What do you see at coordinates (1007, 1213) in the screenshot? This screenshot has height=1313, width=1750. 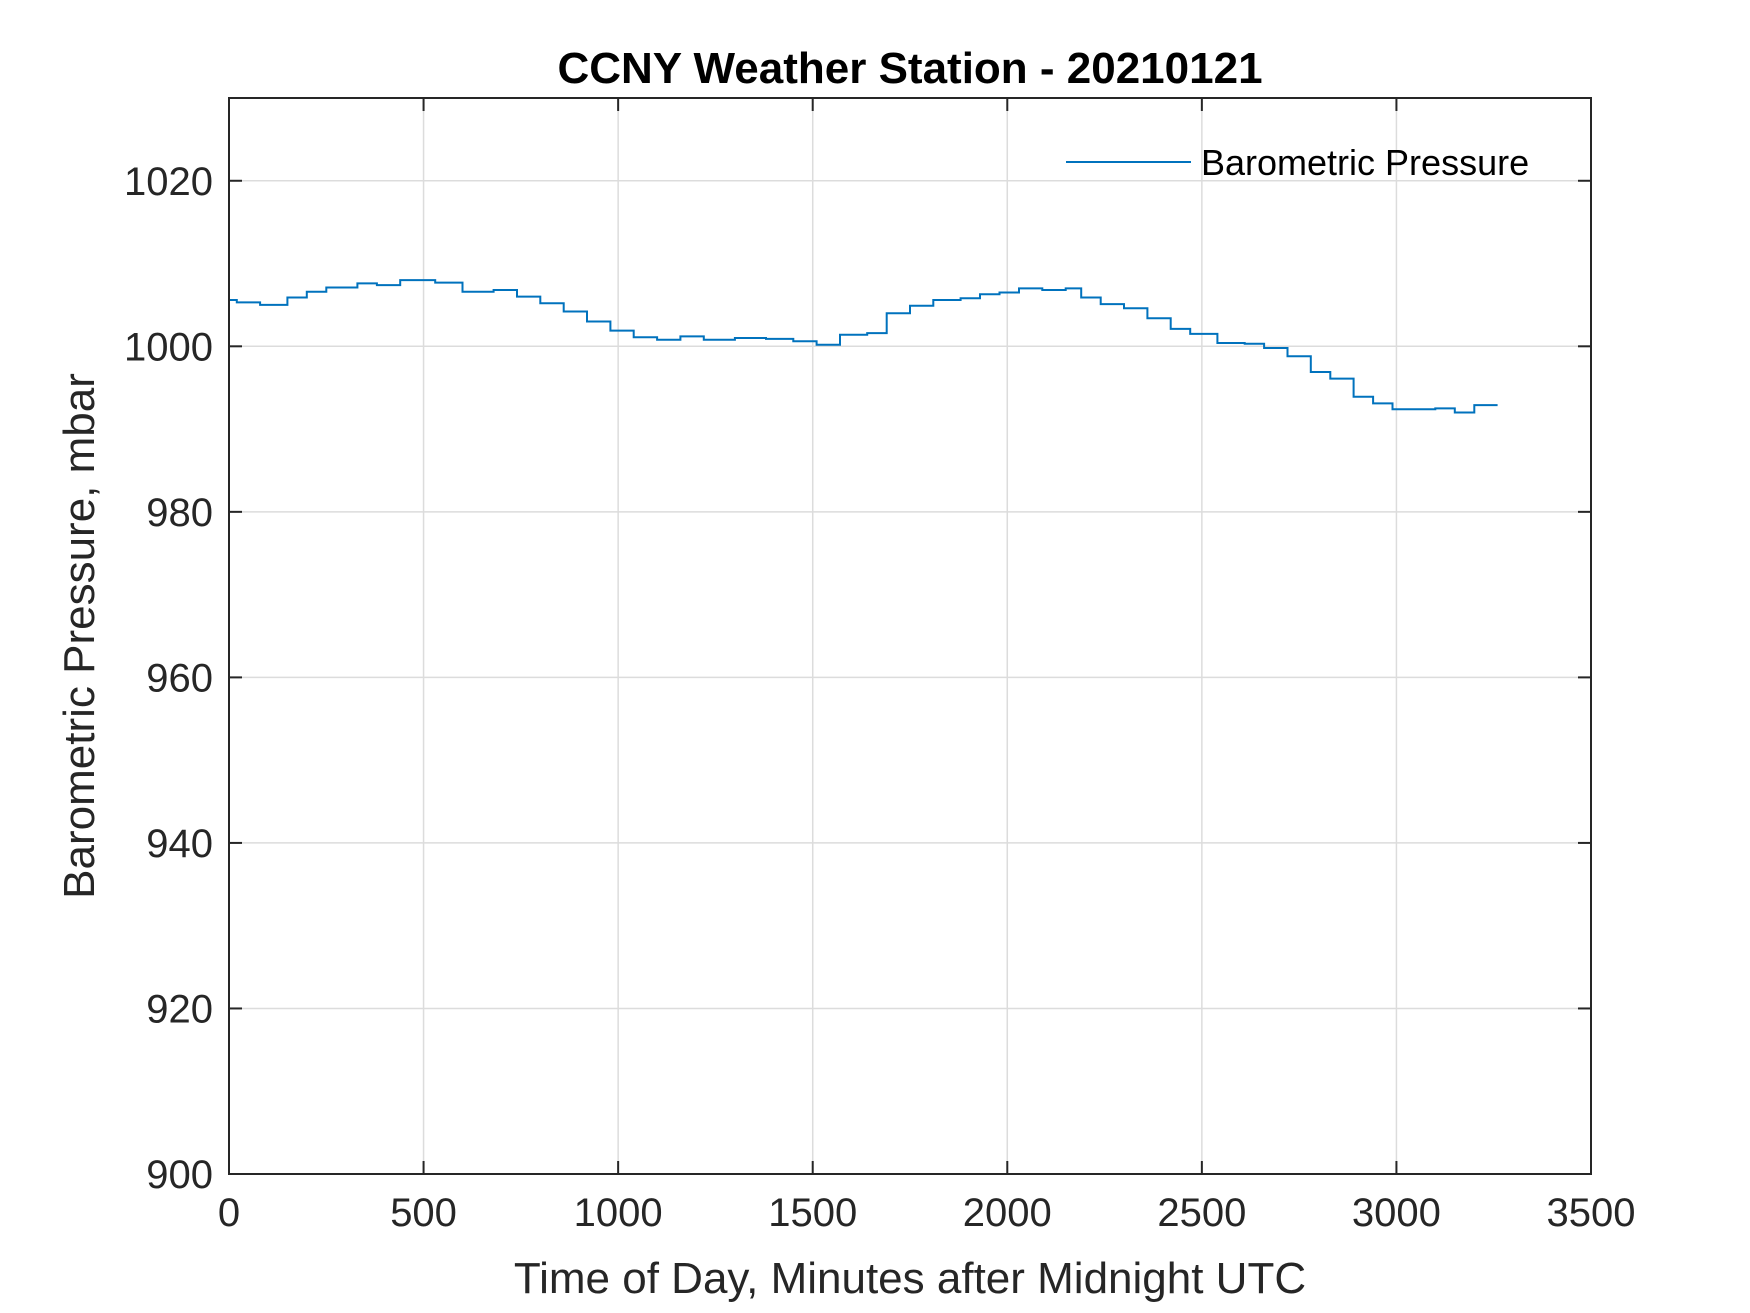 I see `x-tick-label: 2000` at bounding box center [1007, 1213].